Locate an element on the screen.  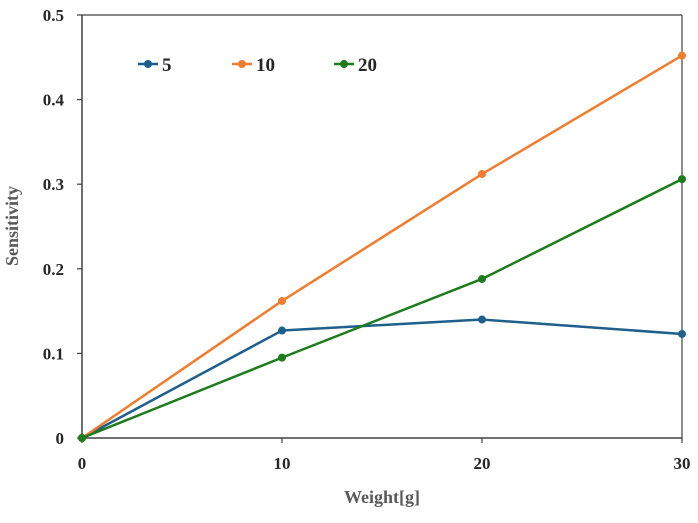
x-axis-title: Weight[g] is located at coordinates (382, 497).